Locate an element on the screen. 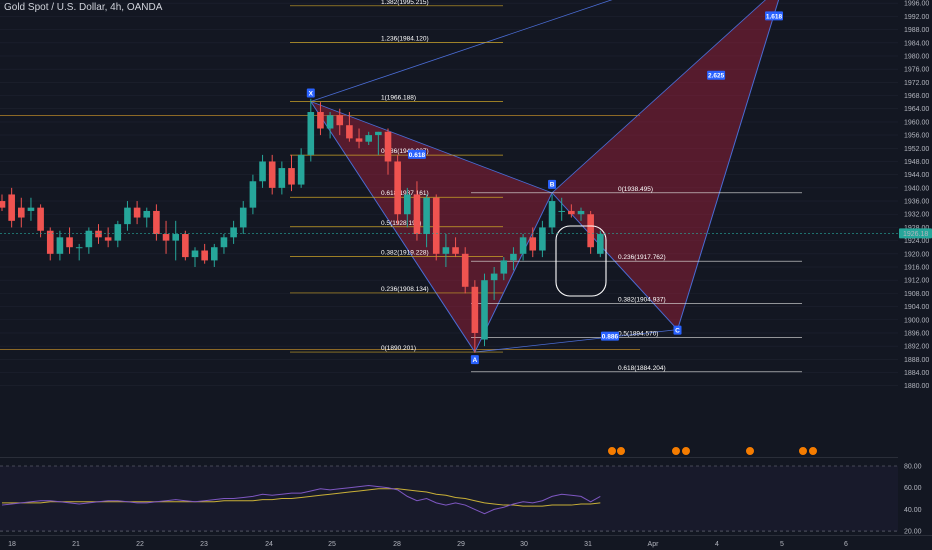 The height and width of the screenshot is (550, 932). rsi-pane: 80.00 60.00 40.00 20.00 is located at coordinates (461, 500).